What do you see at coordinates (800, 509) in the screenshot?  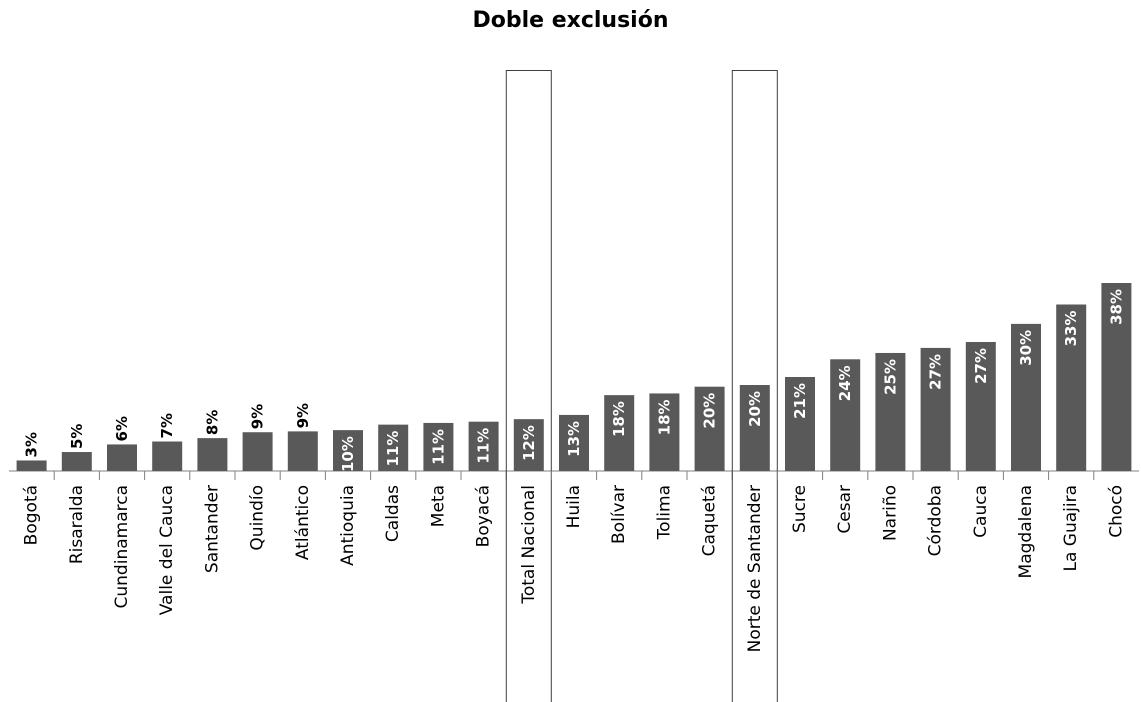 I see `category-label-sucre: Sucre` at bounding box center [800, 509].